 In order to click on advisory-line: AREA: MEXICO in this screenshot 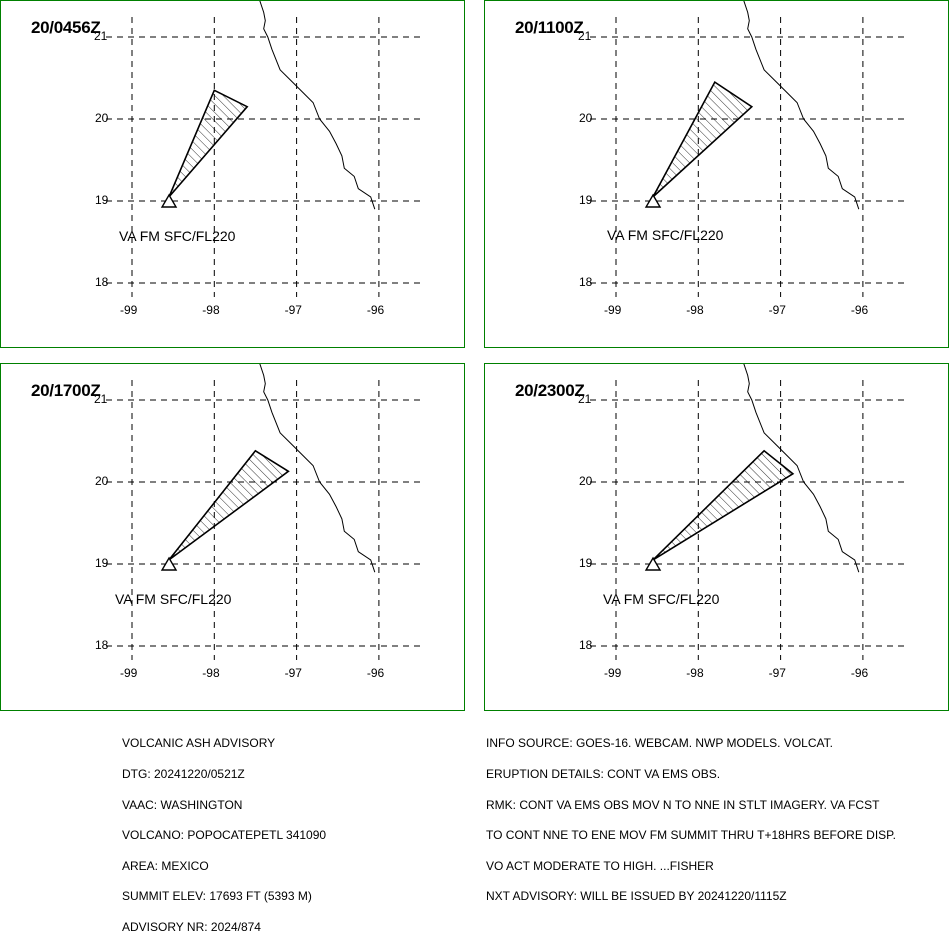, I will do `click(165, 865)`.